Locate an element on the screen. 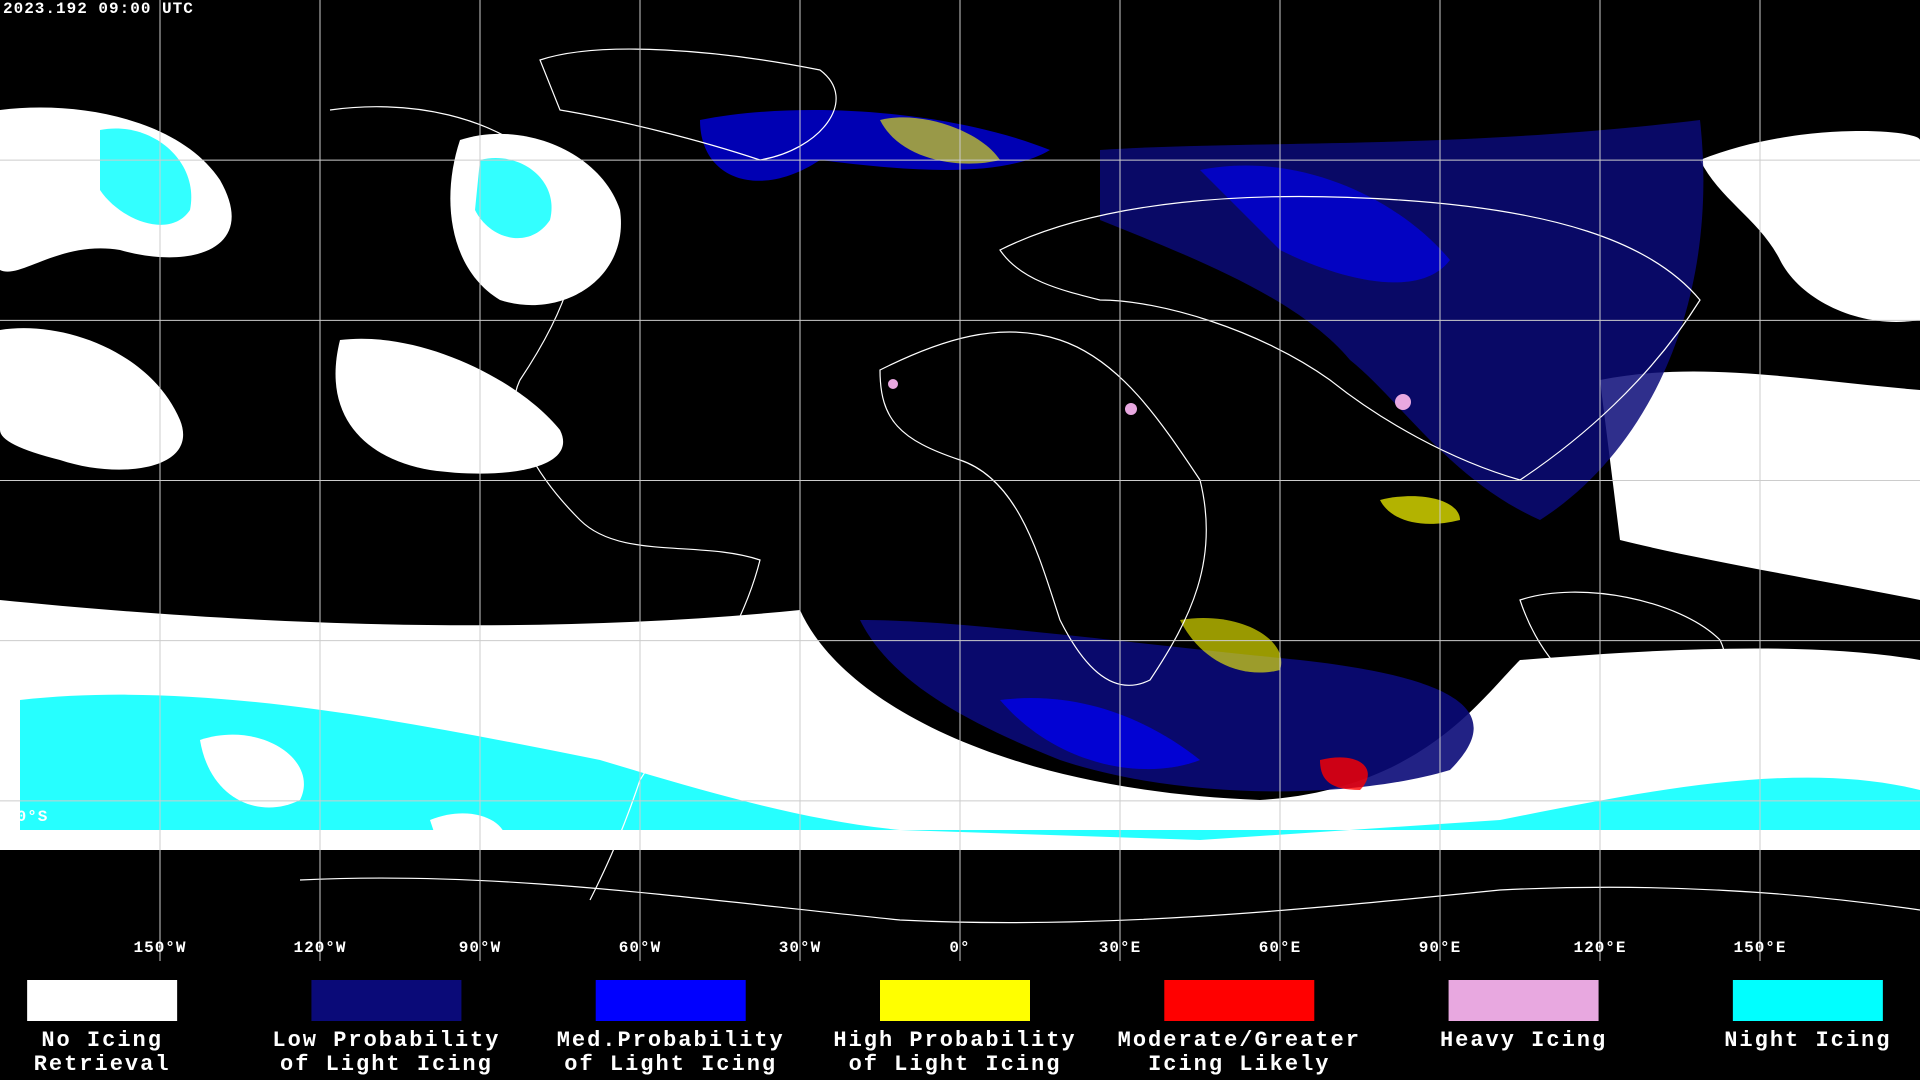 The width and height of the screenshot is (1920, 1080). latitude-label: 30°N is located at coordinates (27, 336).